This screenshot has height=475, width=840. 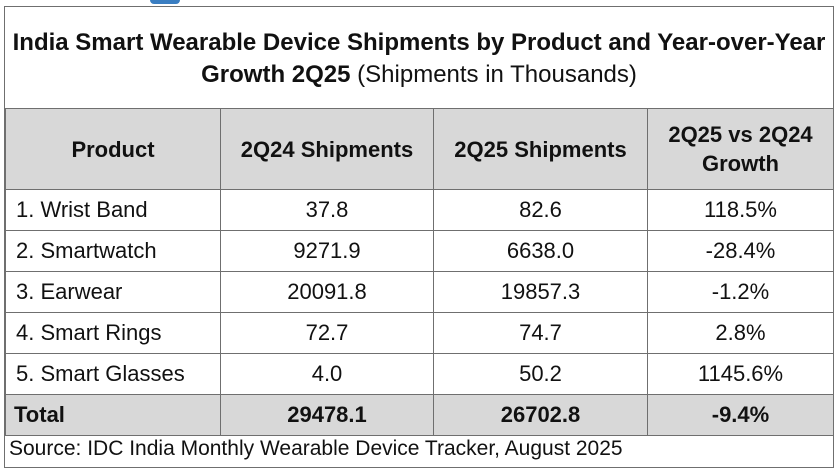 I want to click on header-2q25: 2Q25 Shipments, so click(x=540, y=149).